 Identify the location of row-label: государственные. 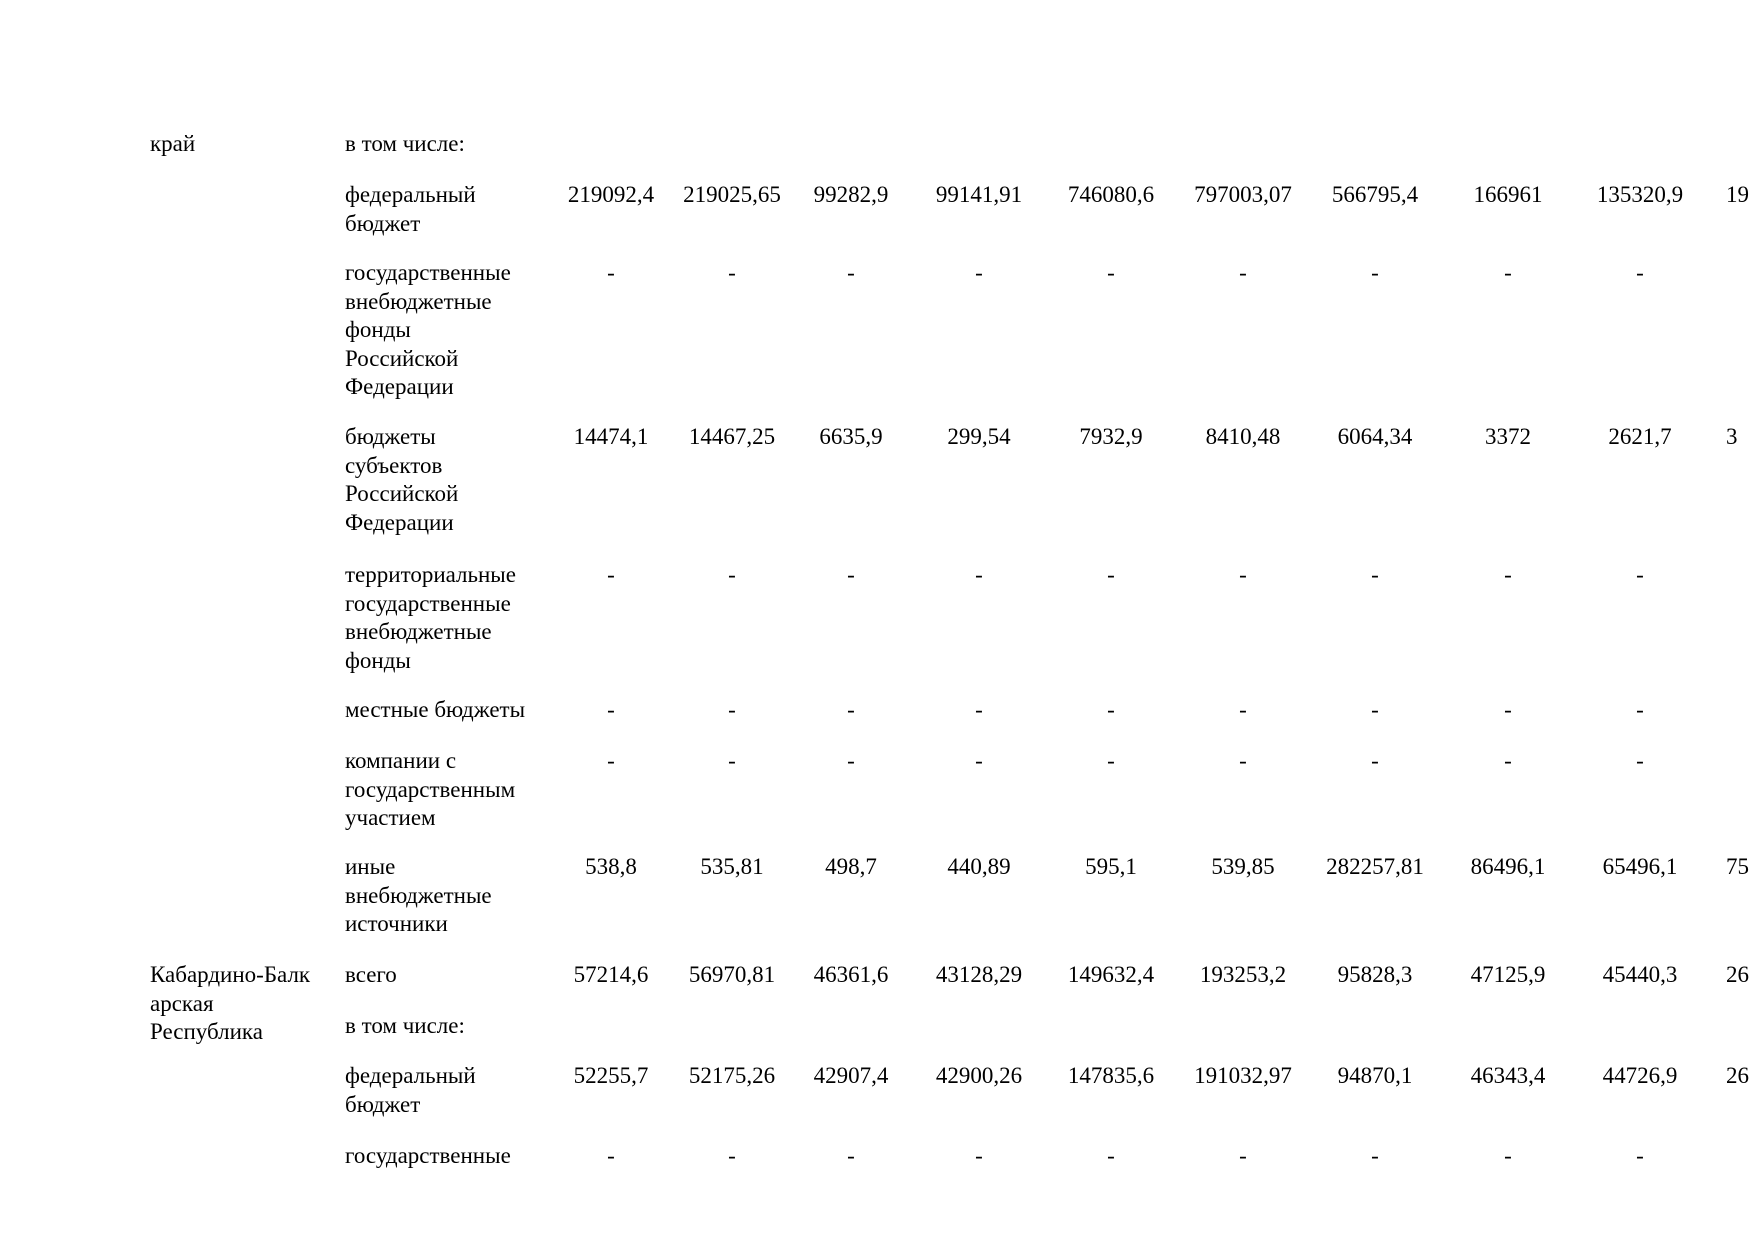
(428, 1155).